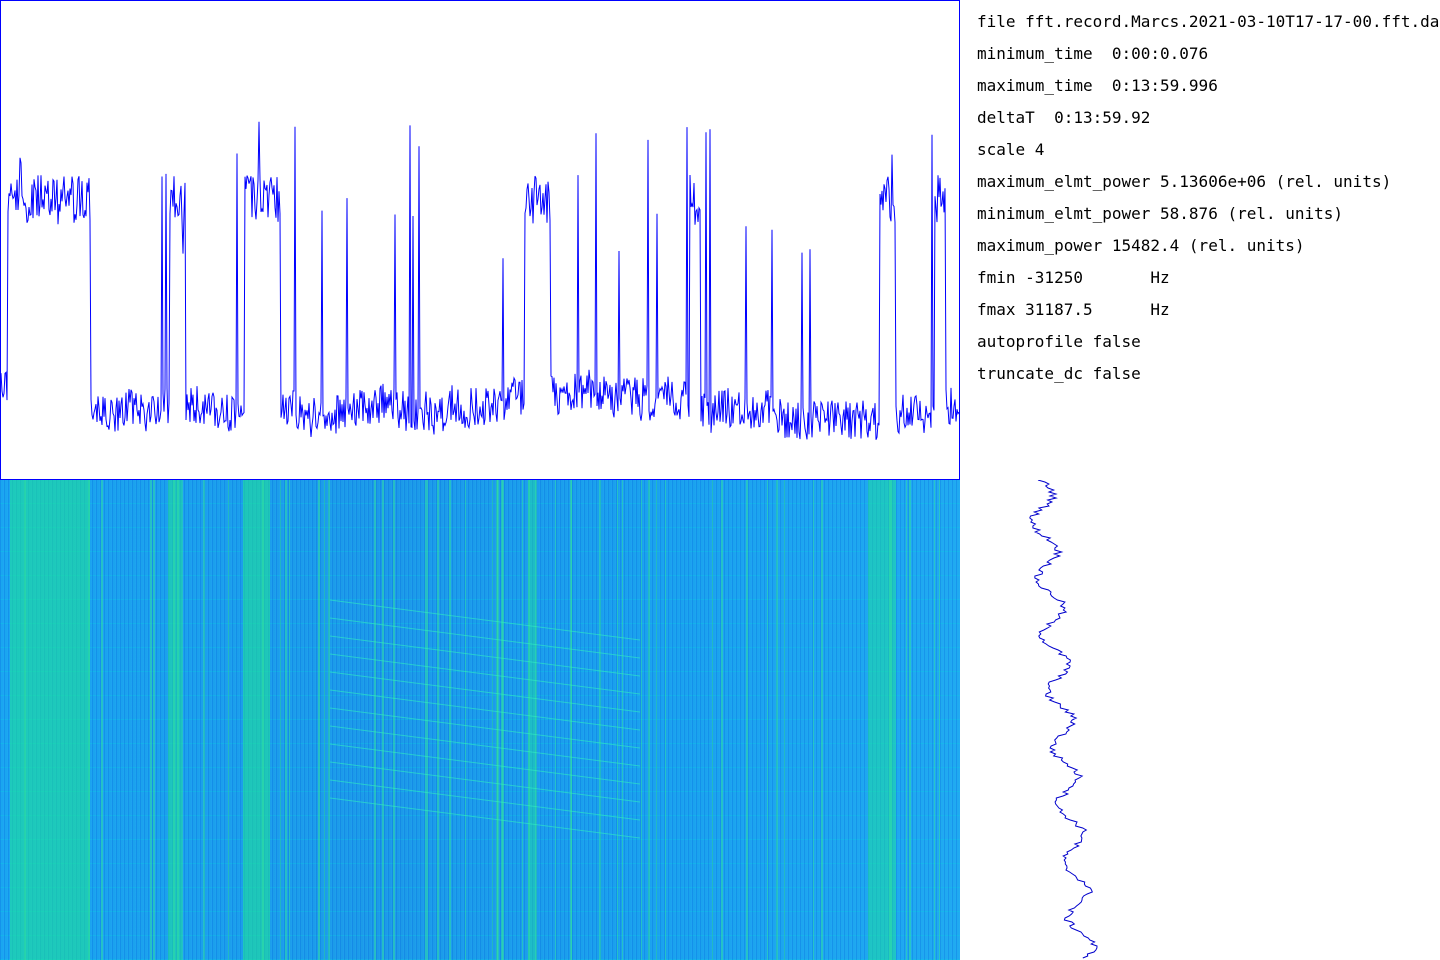  What do you see at coordinates (1093, 53) in the screenshot?
I see `info-line: minimum_time 0:00:0.076` at bounding box center [1093, 53].